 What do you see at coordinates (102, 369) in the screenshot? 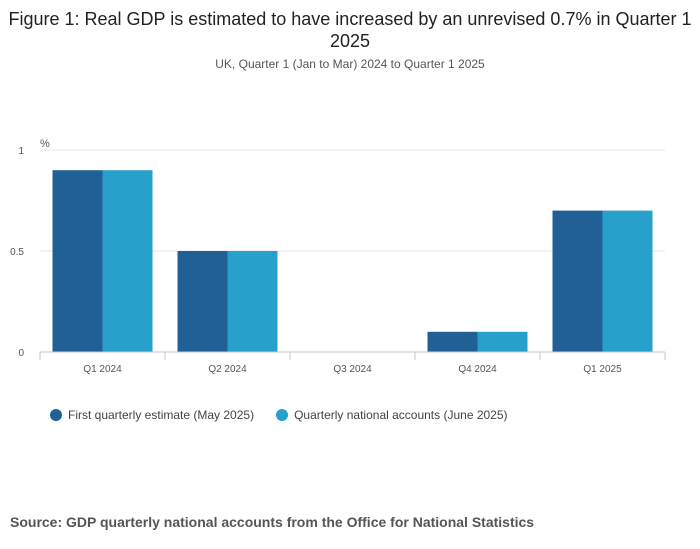
I see `x-tick-label: Q1 2024` at bounding box center [102, 369].